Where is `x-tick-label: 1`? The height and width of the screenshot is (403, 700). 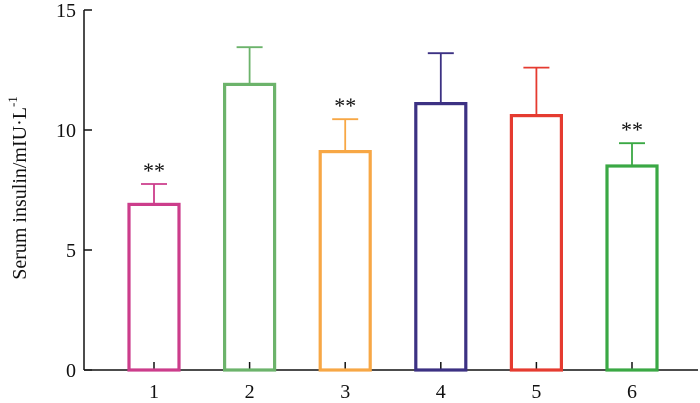
x-tick-label: 1 is located at coordinates (154, 392).